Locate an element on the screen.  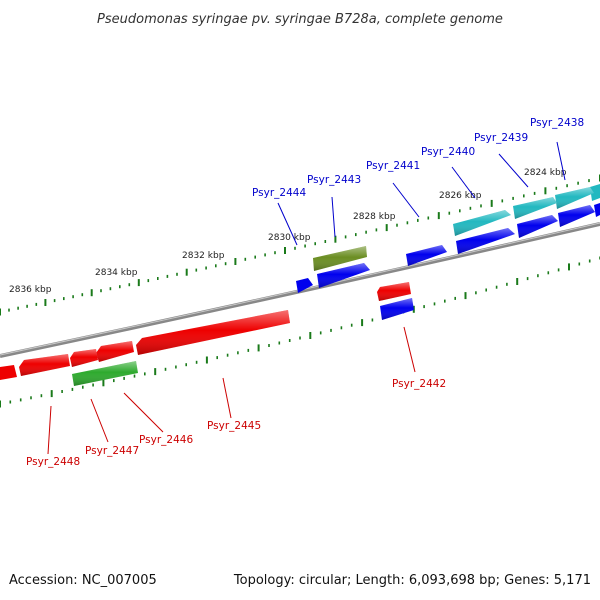
kbp-label: 2834 kbp is located at coordinates (116, 273).